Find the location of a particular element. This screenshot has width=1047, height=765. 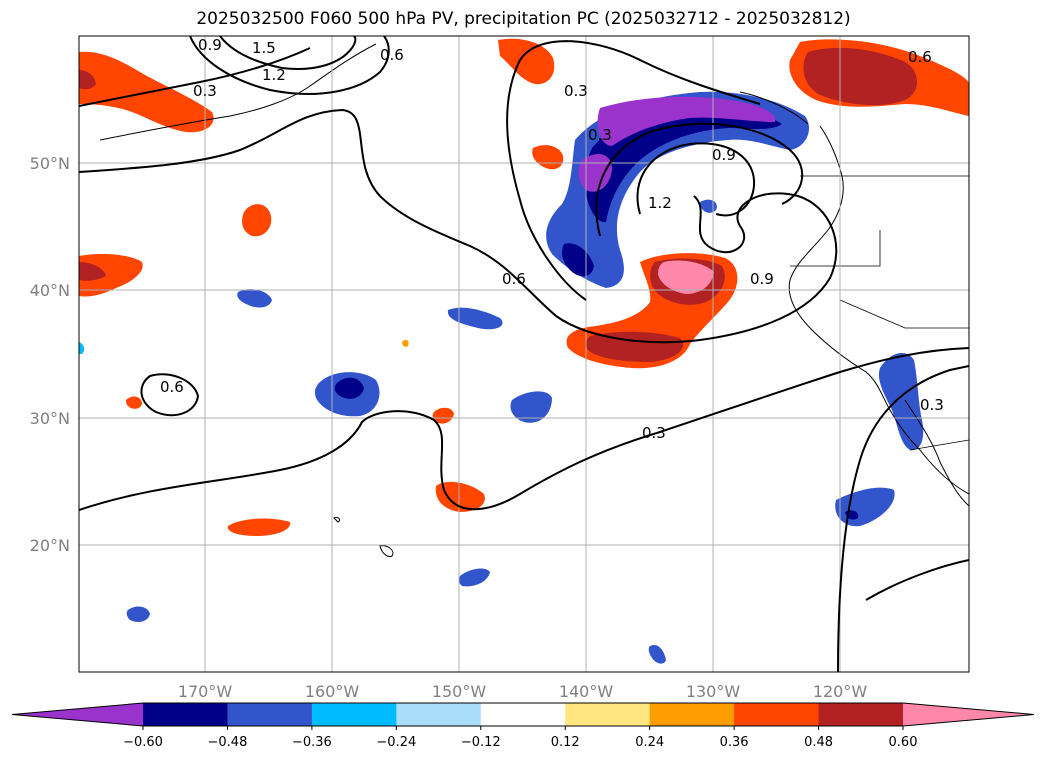

coastline-aleutians is located at coordinates (238, 92).